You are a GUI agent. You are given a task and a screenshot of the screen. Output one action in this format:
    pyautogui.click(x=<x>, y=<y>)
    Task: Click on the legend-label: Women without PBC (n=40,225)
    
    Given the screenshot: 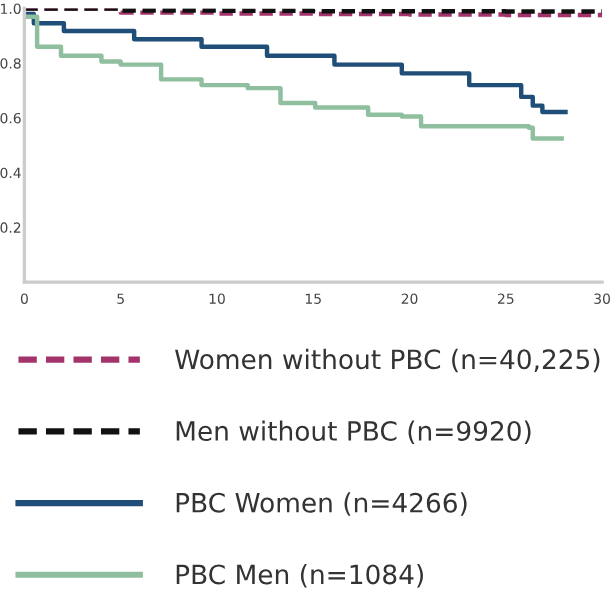 What is the action you would take?
    pyautogui.click(x=387, y=360)
    